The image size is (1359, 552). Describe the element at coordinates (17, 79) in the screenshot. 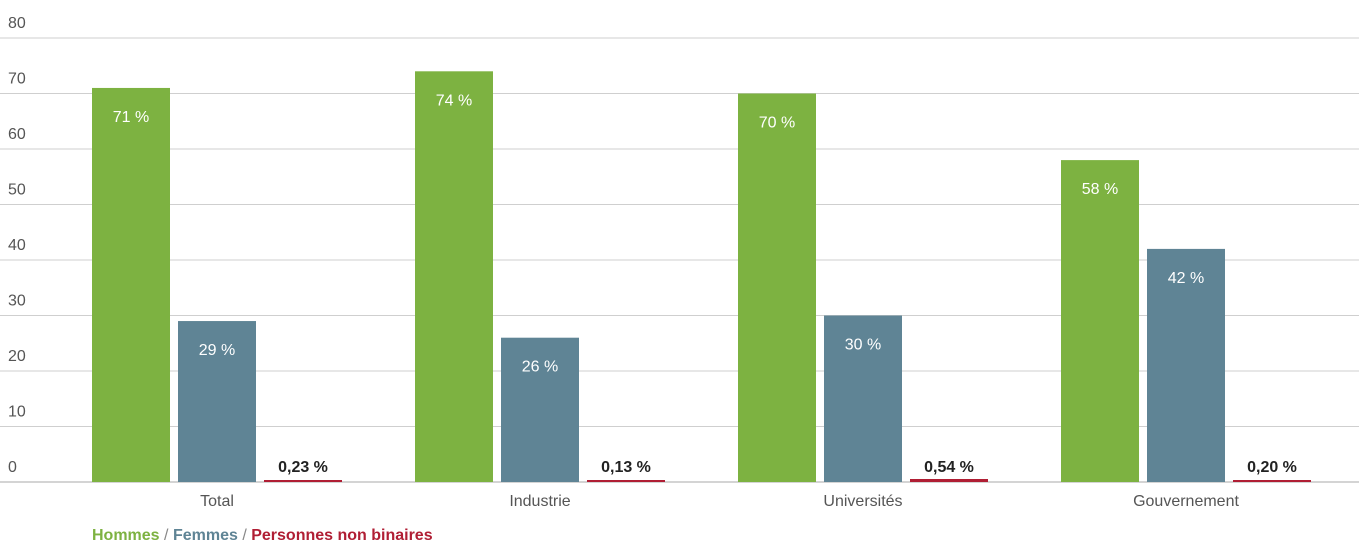

I see `y-tick-label: 70` at that location.